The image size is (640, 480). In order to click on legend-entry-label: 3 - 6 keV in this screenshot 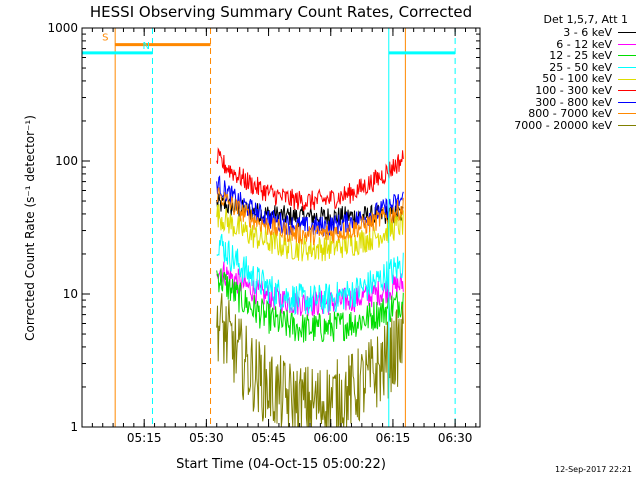, I will do `click(587, 32)`.